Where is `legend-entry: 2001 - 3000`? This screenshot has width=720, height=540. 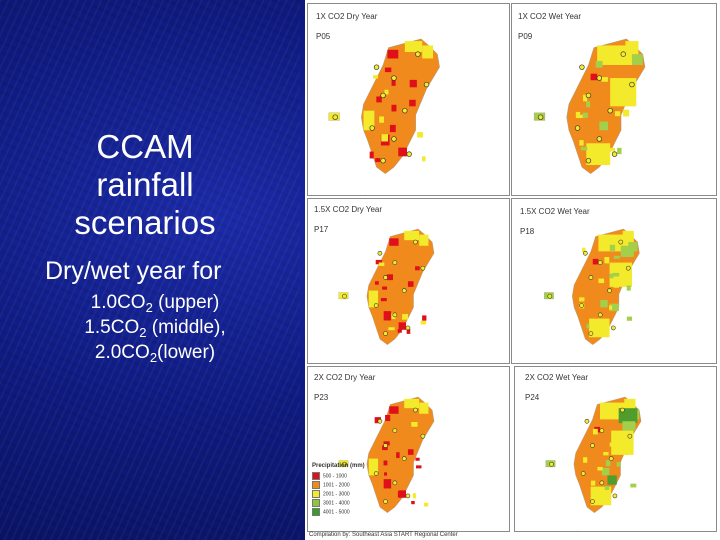
legend-entry: 2001 - 3000 is located at coordinates (338, 494).